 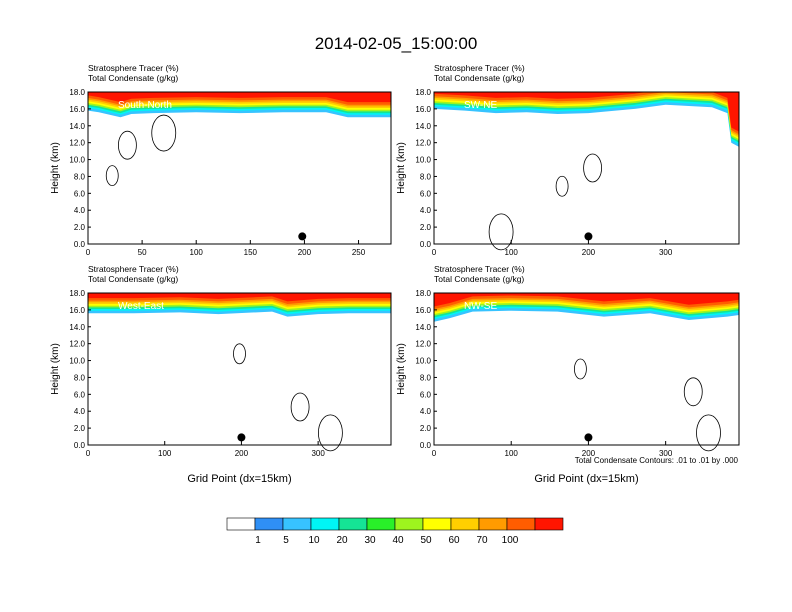 What do you see at coordinates (396, 43) in the screenshot?
I see `figure-title: 2014-02-05_15:00:00` at bounding box center [396, 43].